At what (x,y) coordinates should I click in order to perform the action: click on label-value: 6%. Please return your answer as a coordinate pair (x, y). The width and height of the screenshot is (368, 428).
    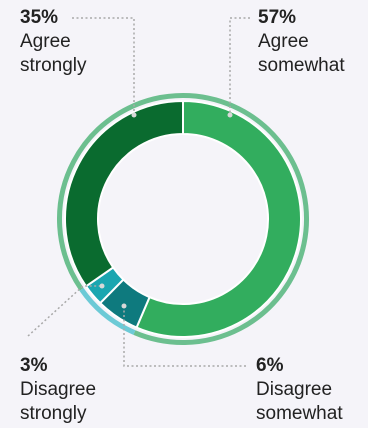
    Looking at the image, I should click on (270, 365).